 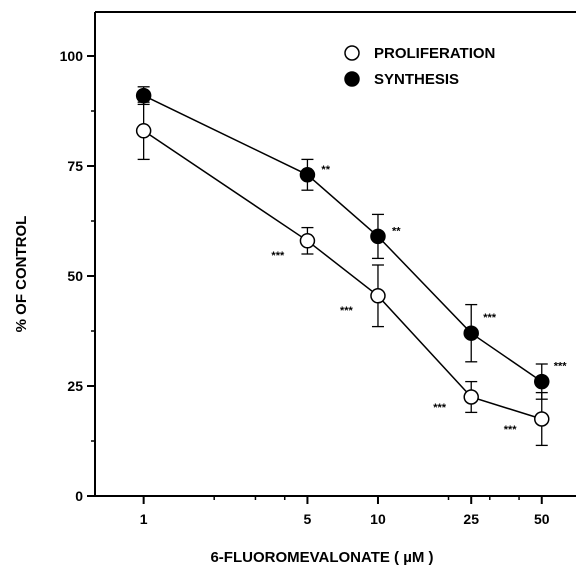 I want to click on legend-label: SYNTHESIS, so click(x=416, y=79).